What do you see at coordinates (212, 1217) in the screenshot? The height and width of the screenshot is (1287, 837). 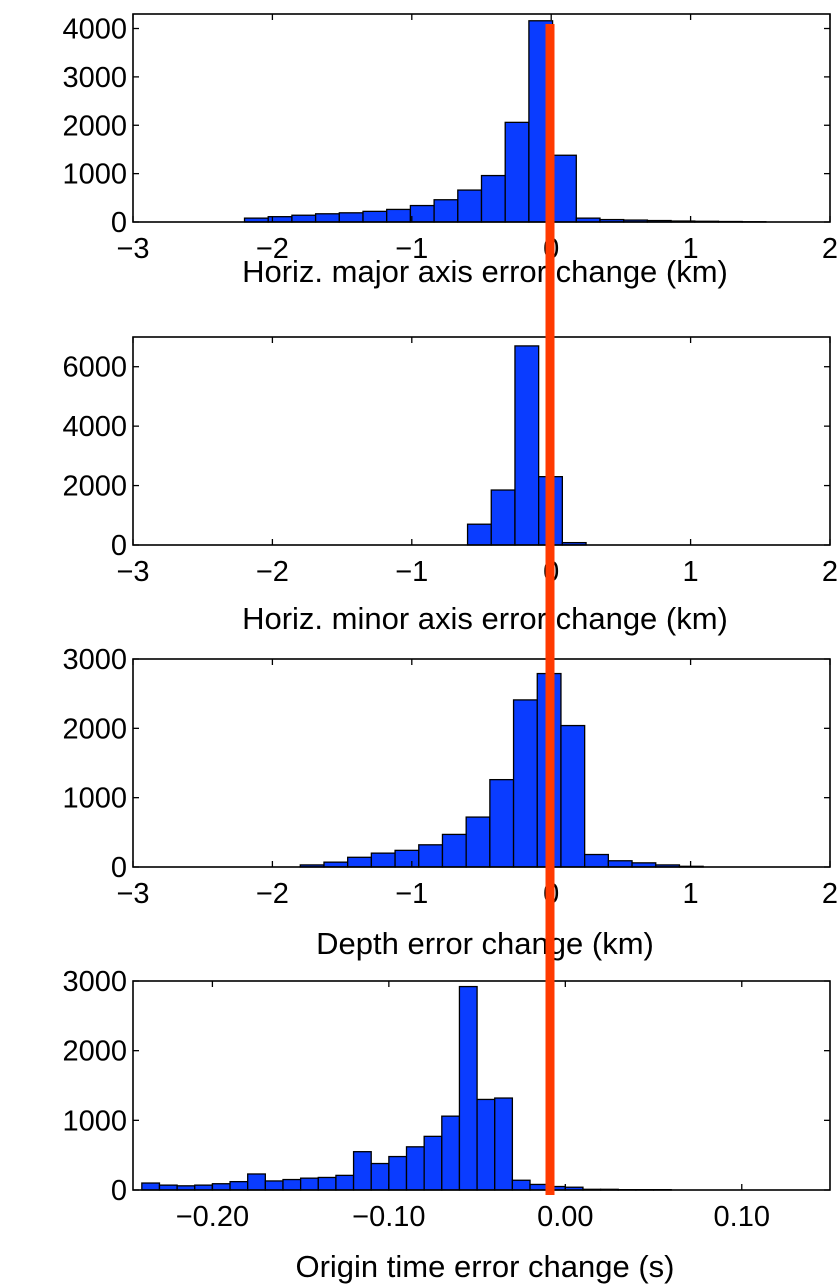 I see `x-tick-label: −0.20` at bounding box center [212, 1217].